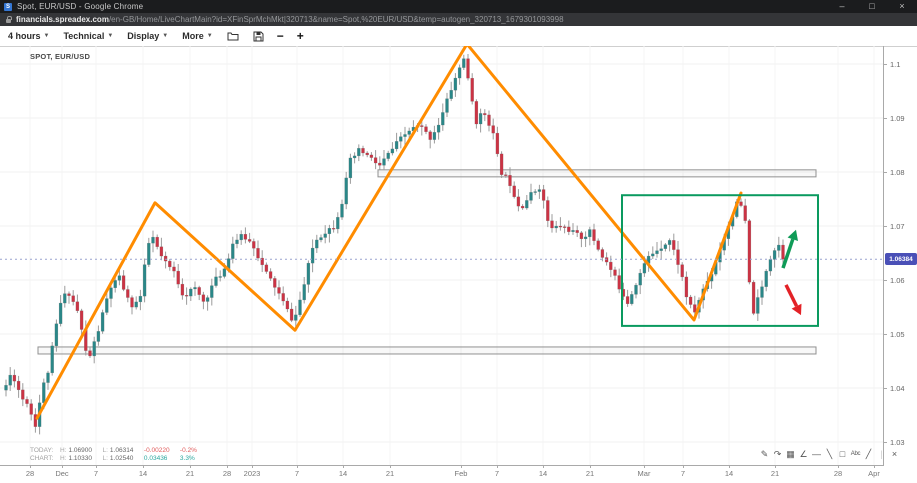  What do you see at coordinates (900, 255) in the screenshot?
I see `price-axis: 1.06384 1.1 1.09 1.08 1.07 1.06 1.05 1.04 1.03` at bounding box center [900, 255].